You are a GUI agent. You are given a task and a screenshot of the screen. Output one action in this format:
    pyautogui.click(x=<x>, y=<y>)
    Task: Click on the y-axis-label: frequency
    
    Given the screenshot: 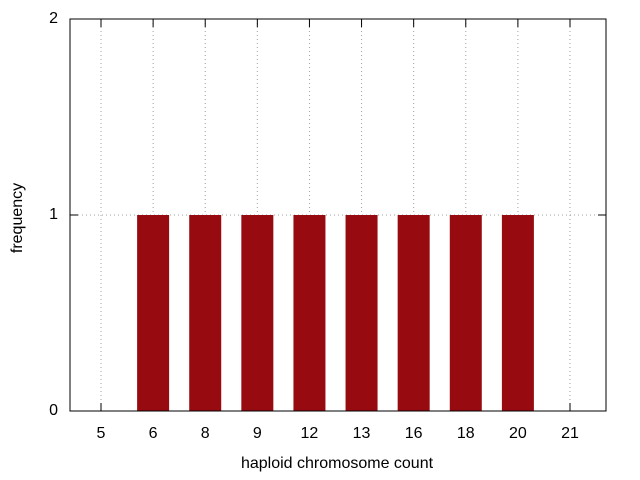 What is the action you would take?
    pyautogui.click(x=17, y=218)
    